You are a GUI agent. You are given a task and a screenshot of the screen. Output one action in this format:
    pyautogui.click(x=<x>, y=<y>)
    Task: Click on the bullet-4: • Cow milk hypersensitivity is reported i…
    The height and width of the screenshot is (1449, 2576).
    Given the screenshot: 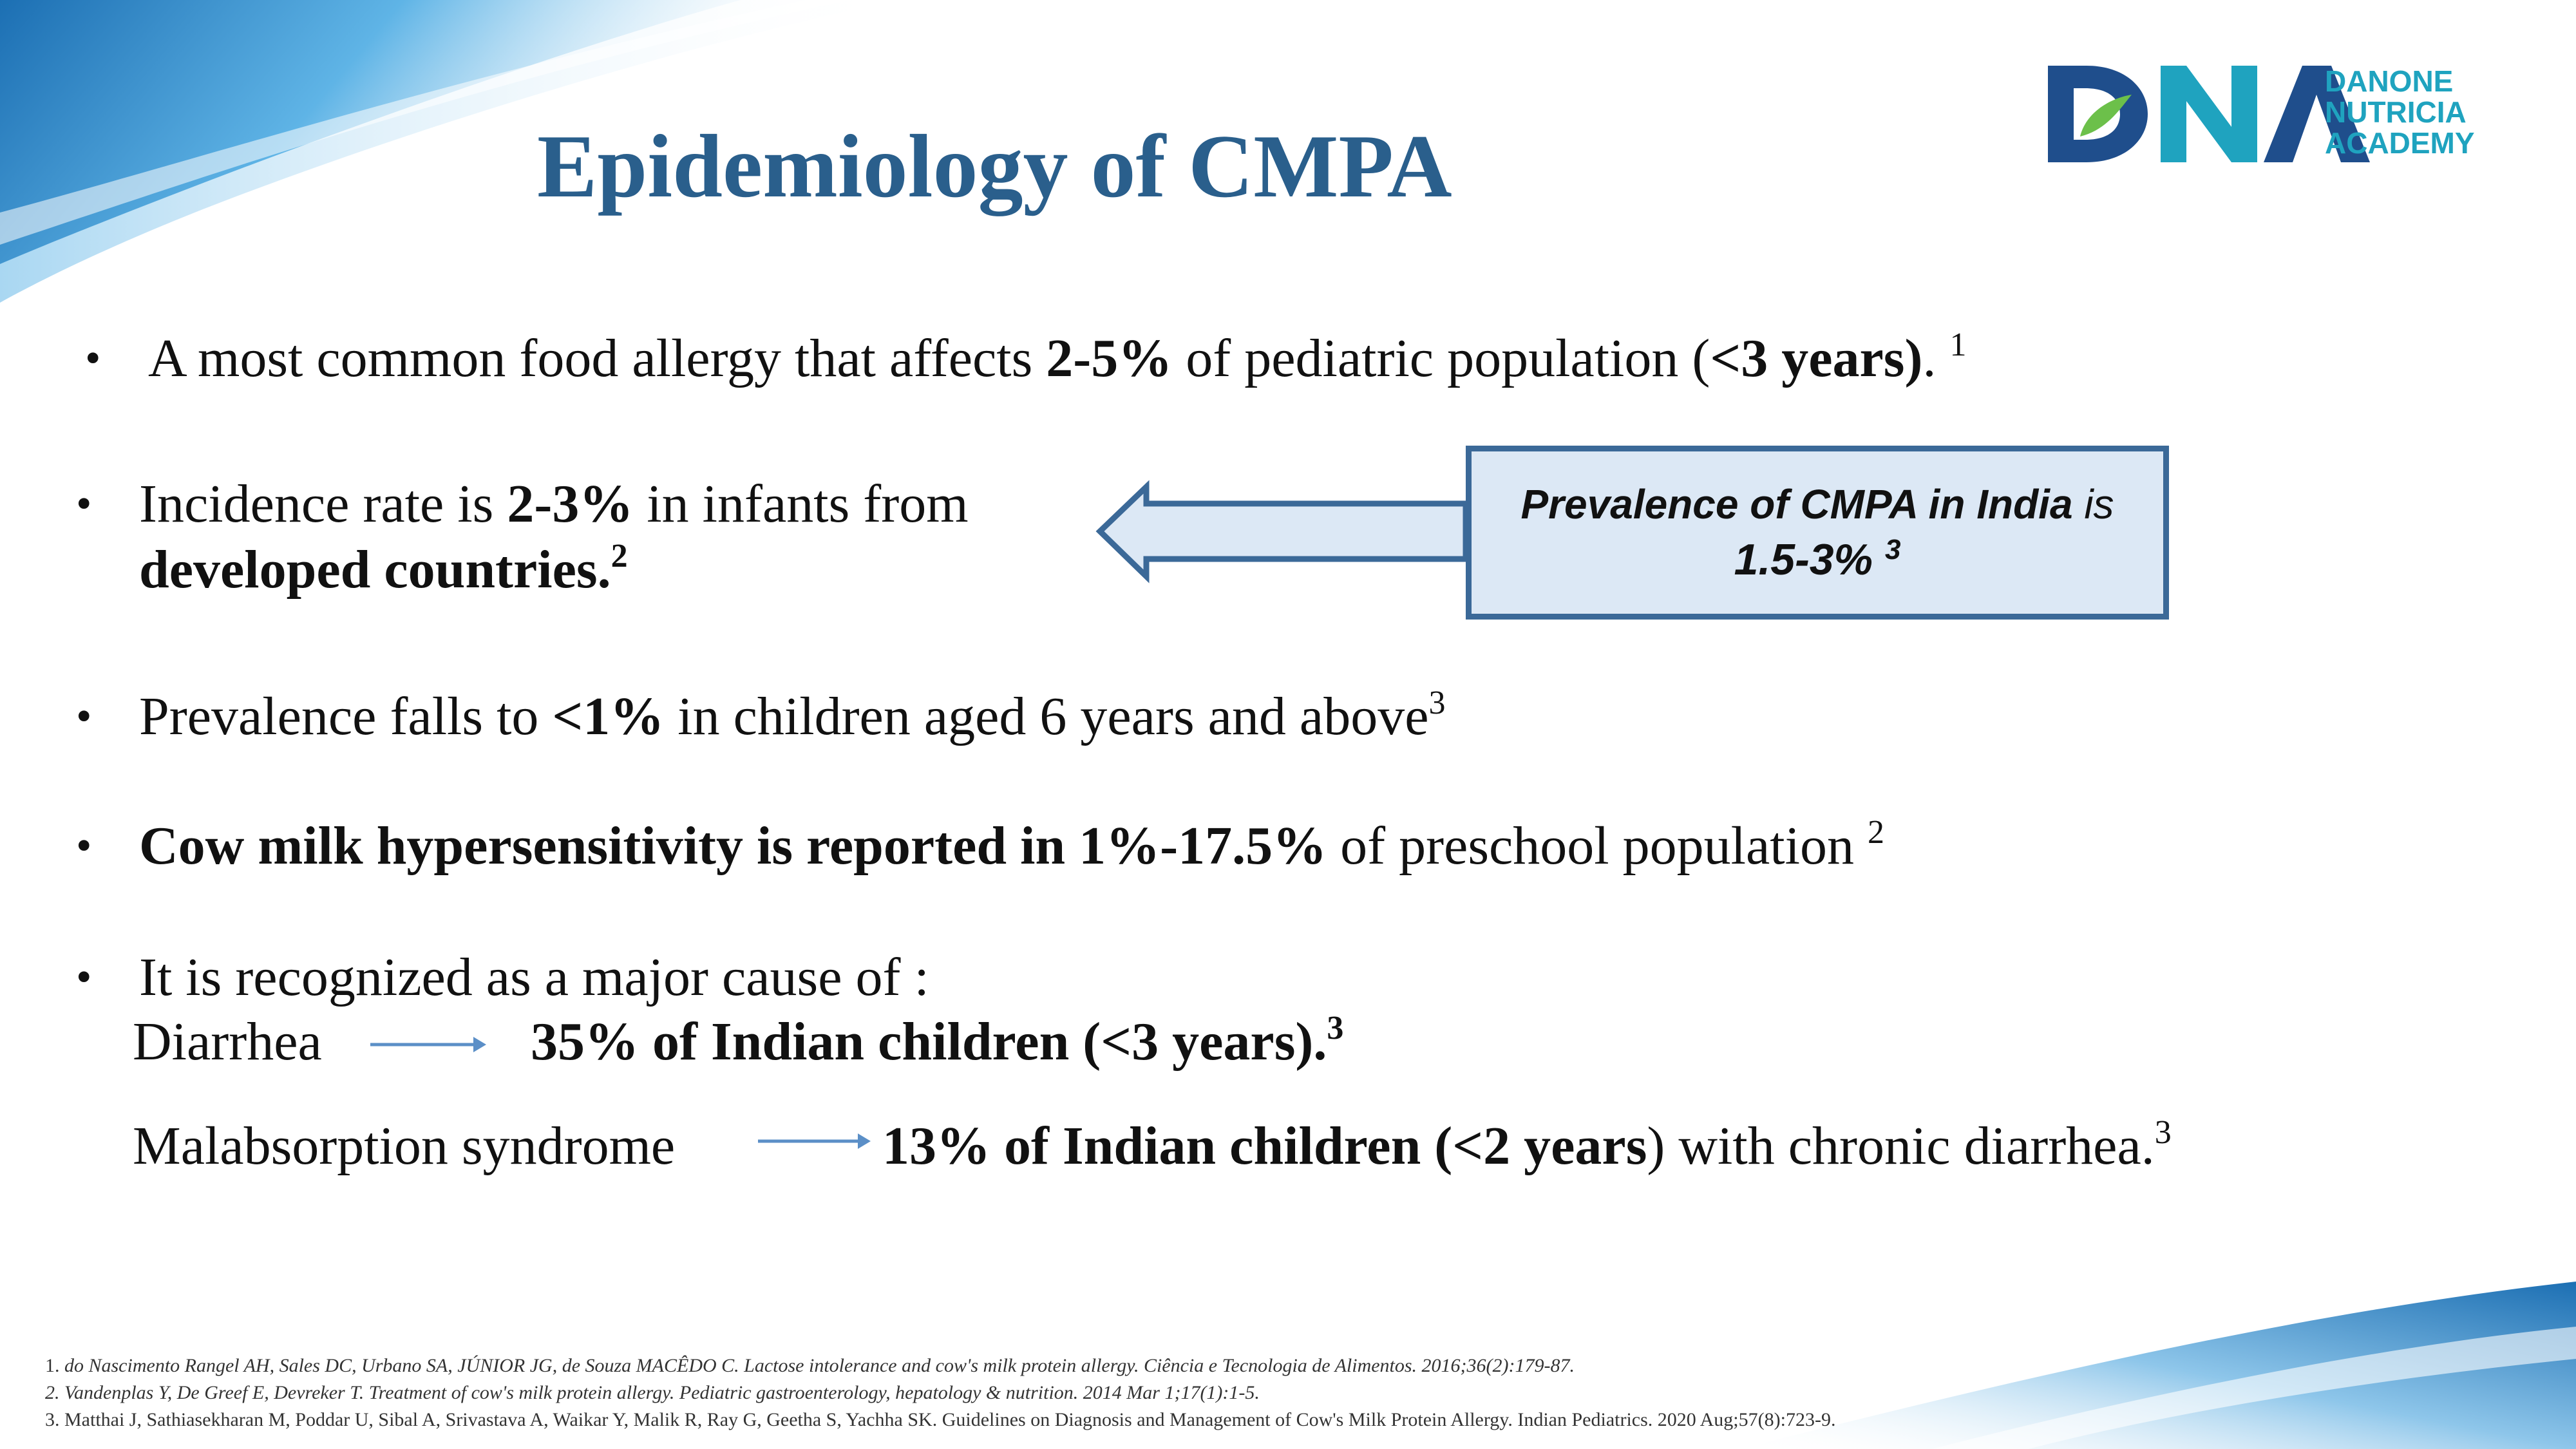 What is the action you would take?
    pyautogui.click(x=980, y=845)
    